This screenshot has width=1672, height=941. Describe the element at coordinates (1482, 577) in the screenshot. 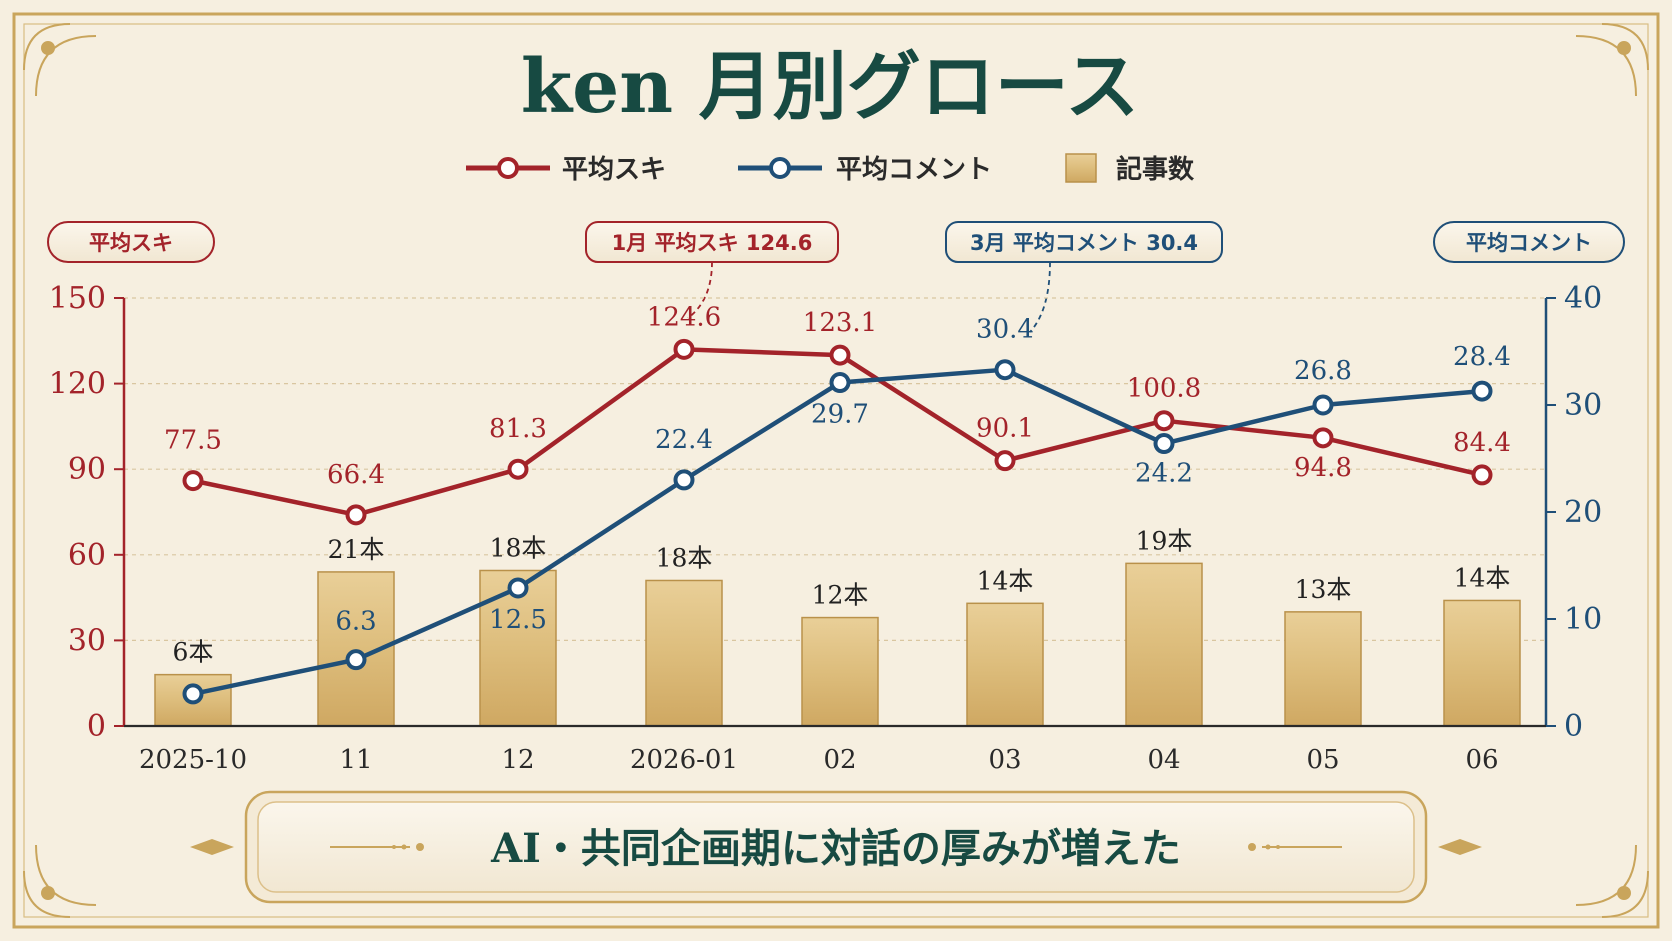

I see `bar-label-06: 14本` at that location.